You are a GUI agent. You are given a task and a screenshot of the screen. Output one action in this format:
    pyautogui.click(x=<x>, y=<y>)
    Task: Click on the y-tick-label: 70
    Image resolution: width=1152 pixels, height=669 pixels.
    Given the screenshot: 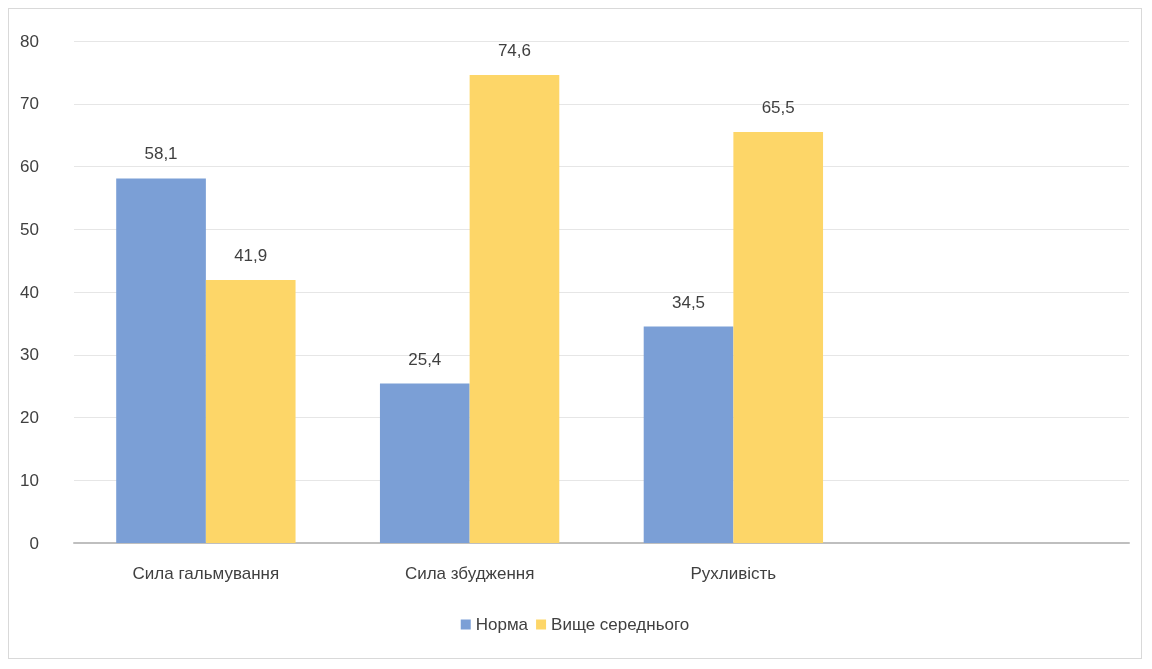 What is the action you would take?
    pyautogui.click(x=29, y=104)
    